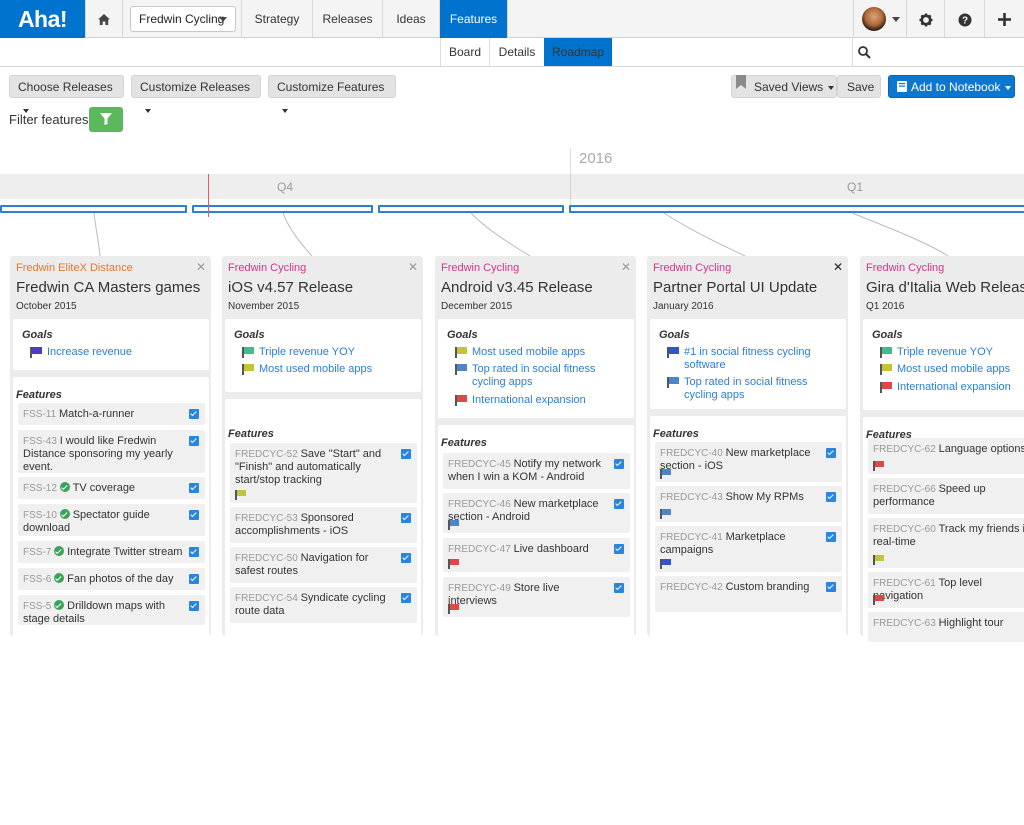 This screenshot has width=1024, height=825. What do you see at coordinates (74, 268) in the screenshot?
I see `release-workspace: Fredwin EliteX Distance` at bounding box center [74, 268].